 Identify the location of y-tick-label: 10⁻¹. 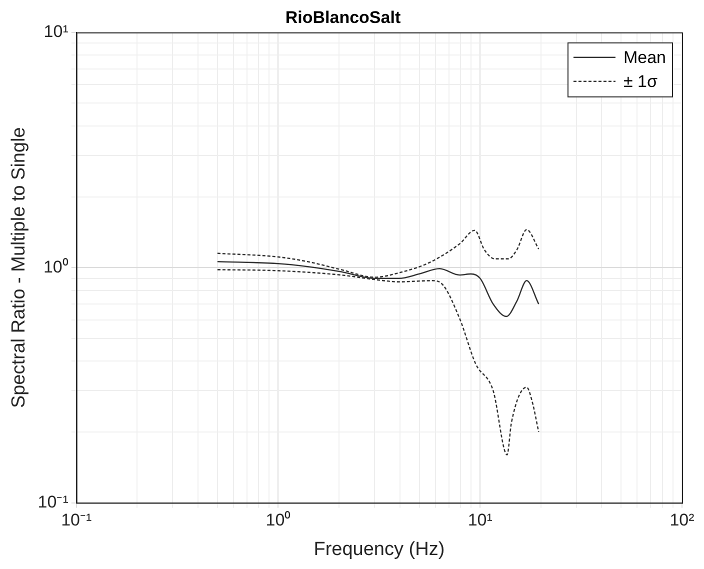
(53, 502).